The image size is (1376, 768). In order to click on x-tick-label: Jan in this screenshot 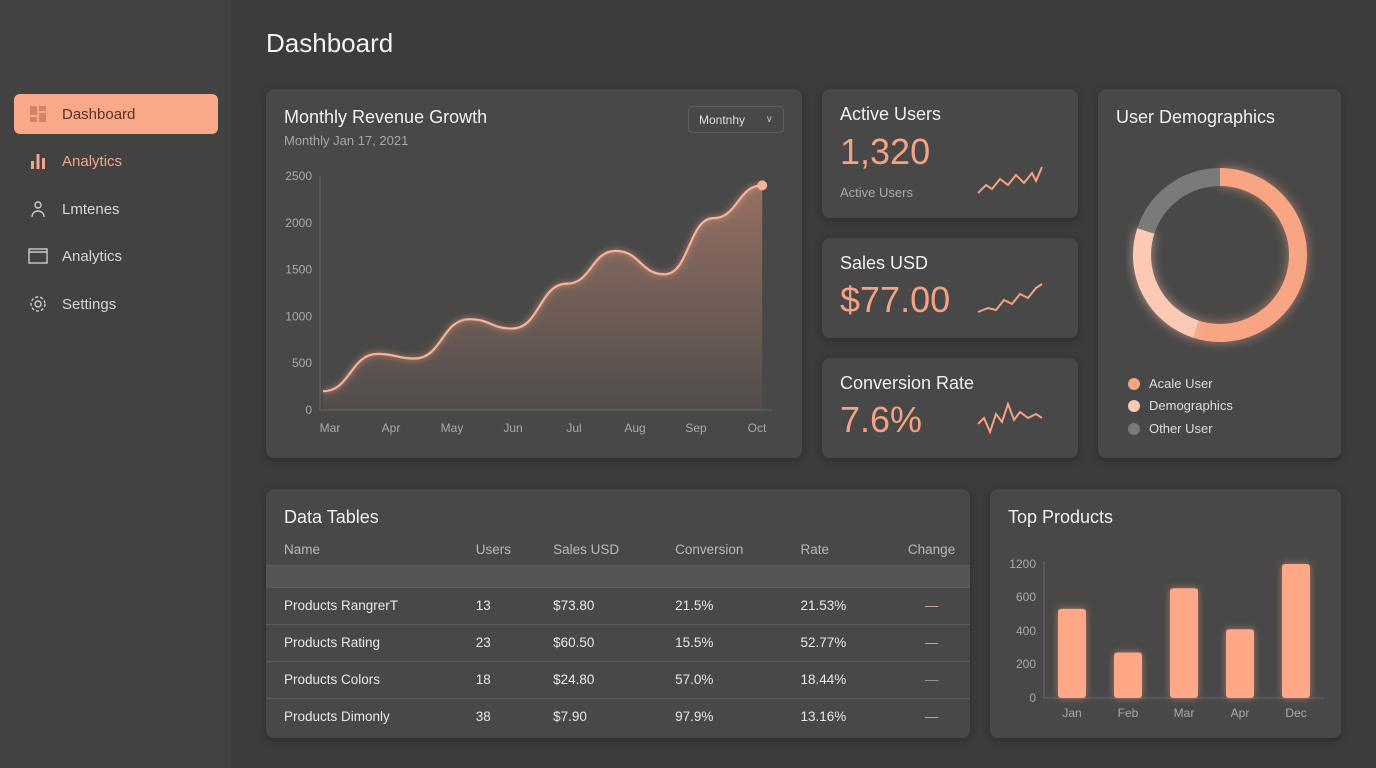, I will do `click(1071, 713)`.